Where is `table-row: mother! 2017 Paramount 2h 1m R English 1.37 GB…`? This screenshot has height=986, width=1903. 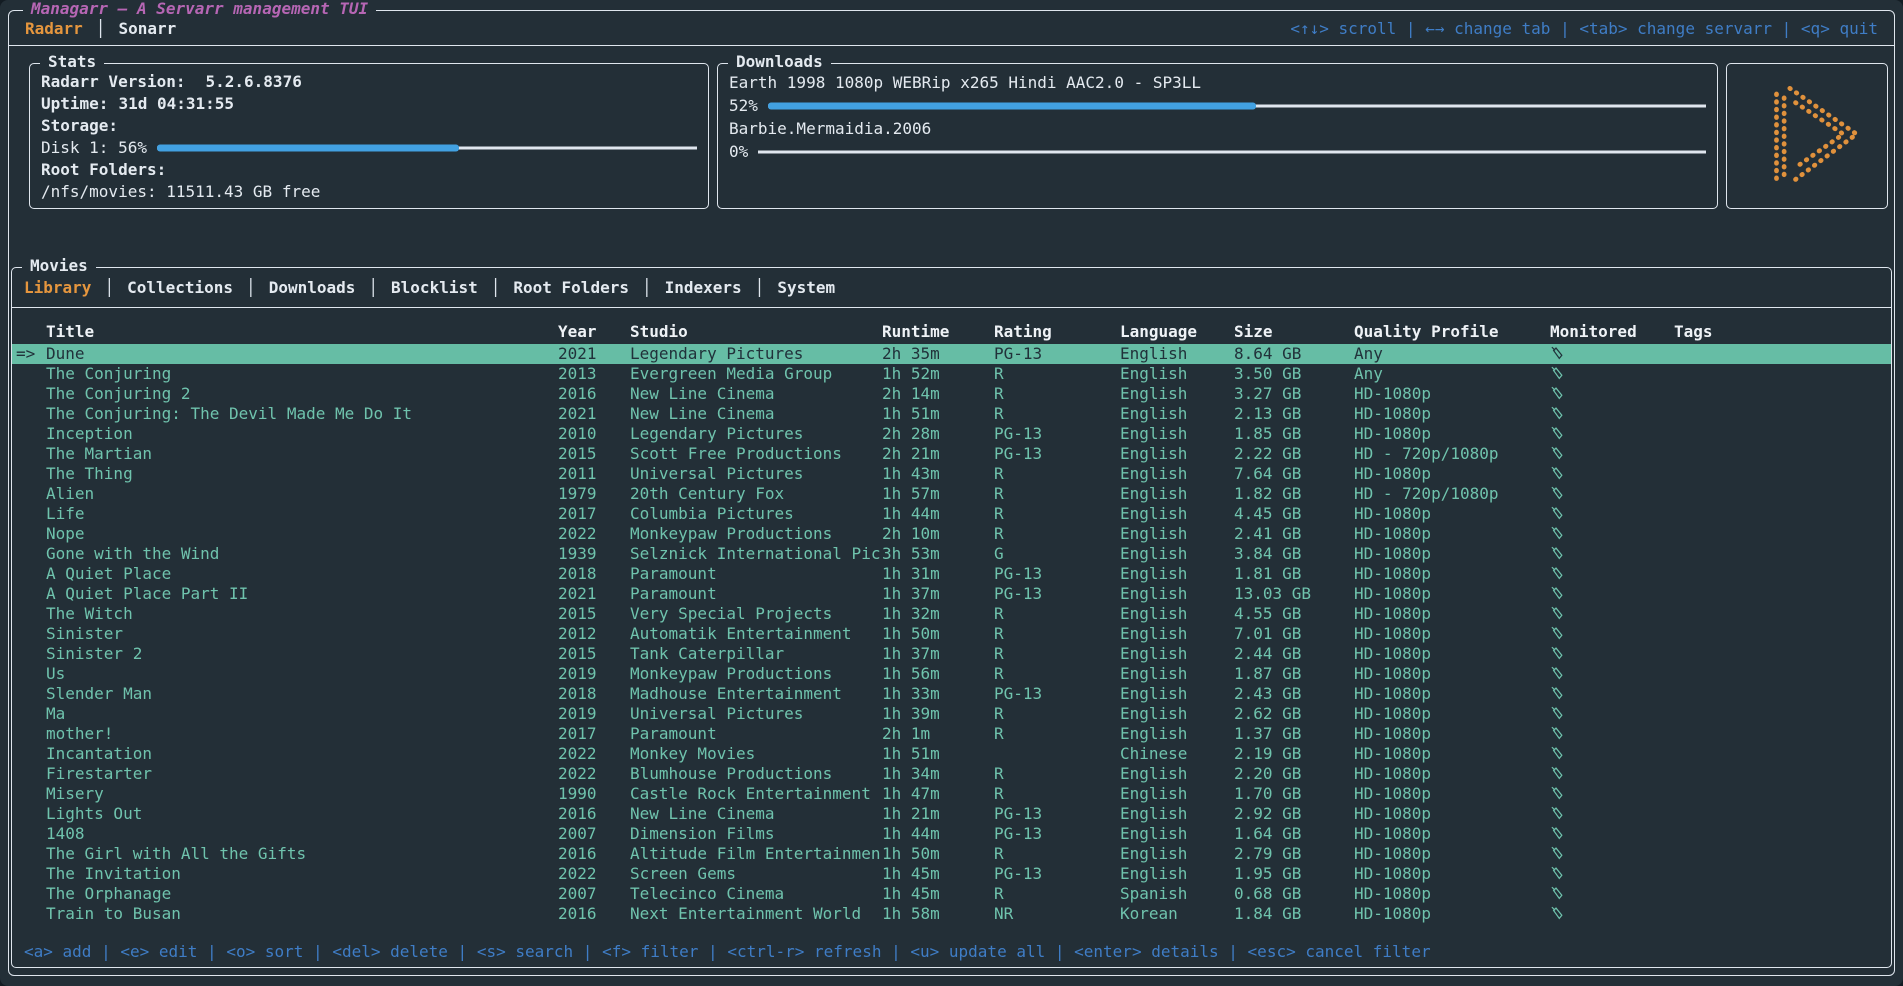
table-row: mother! 2017 Paramount 2h 1m R English 1.37 GB… is located at coordinates (951, 734).